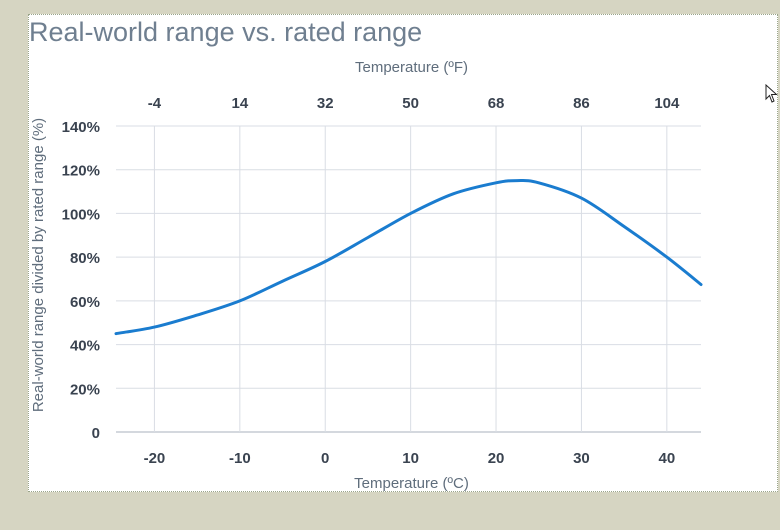 The height and width of the screenshot is (530, 780). I want to click on mouse-pointer-icon, so click(771, 93).